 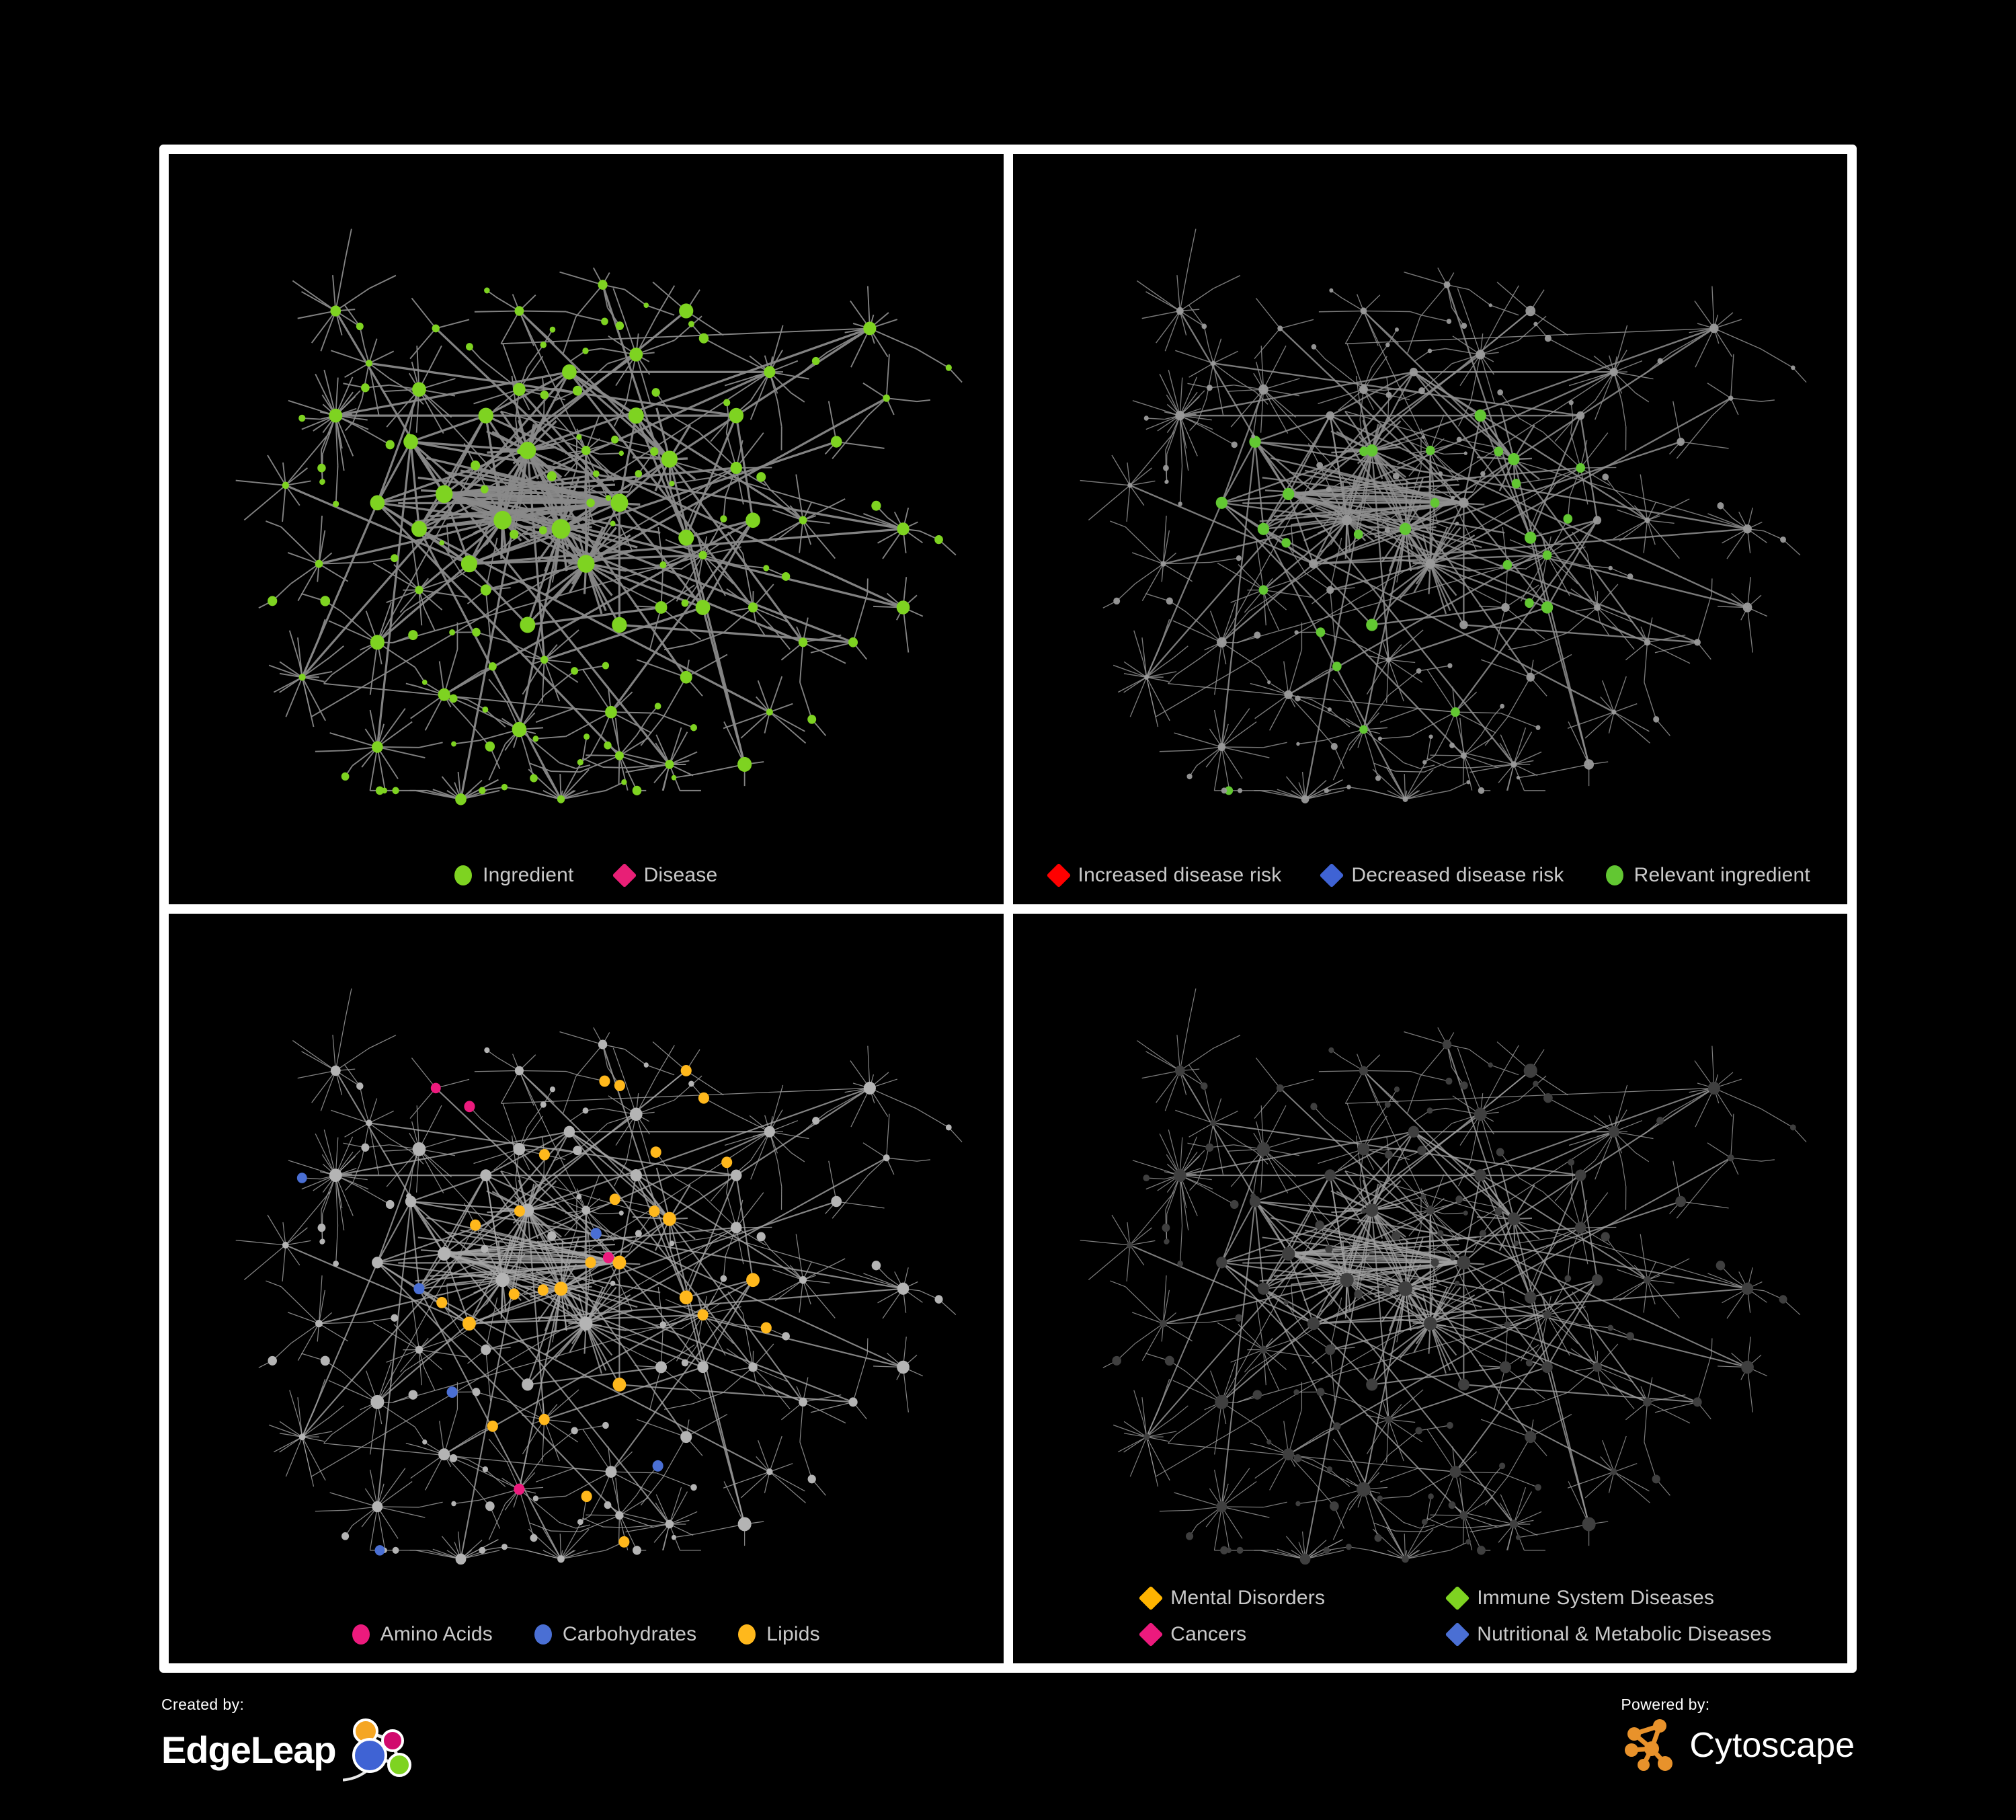 What do you see at coordinates (376, 1750) in the screenshot?
I see `edgeleap-node-logo-icon` at bounding box center [376, 1750].